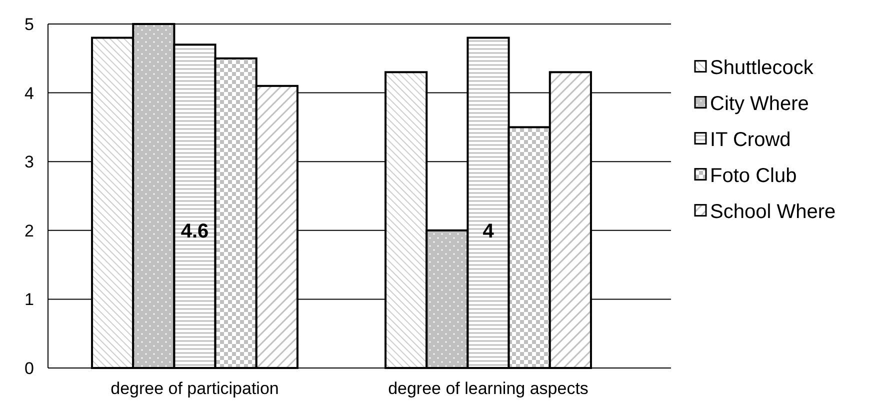 The width and height of the screenshot is (869, 408). Describe the element at coordinates (29, 93) in the screenshot. I see `y-tick-label: 4` at that location.